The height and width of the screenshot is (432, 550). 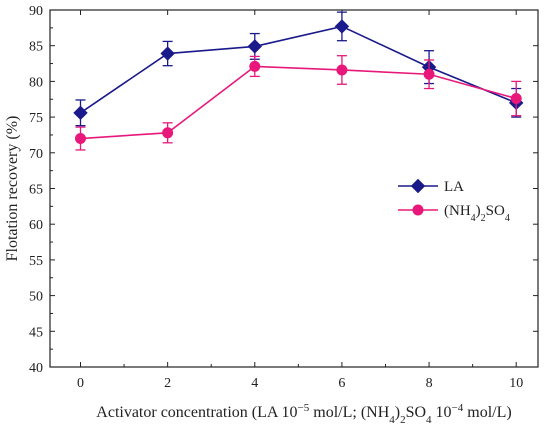 What do you see at coordinates (80, 383) in the screenshot?
I see `x-tick-label: 0` at bounding box center [80, 383].